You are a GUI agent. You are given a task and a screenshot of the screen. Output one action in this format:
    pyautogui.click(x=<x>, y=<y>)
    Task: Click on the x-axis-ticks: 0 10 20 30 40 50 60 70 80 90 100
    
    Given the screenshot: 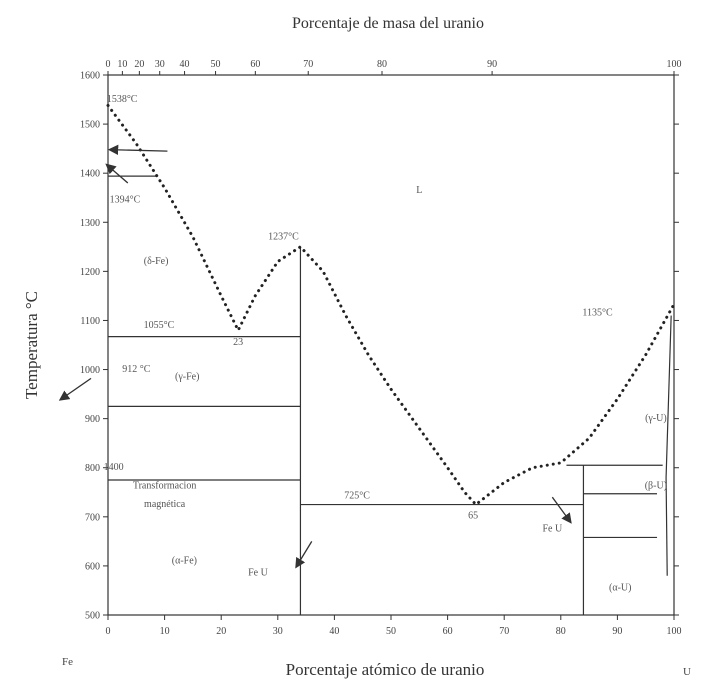 What is the action you would take?
    pyautogui.click(x=394, y=626)
    